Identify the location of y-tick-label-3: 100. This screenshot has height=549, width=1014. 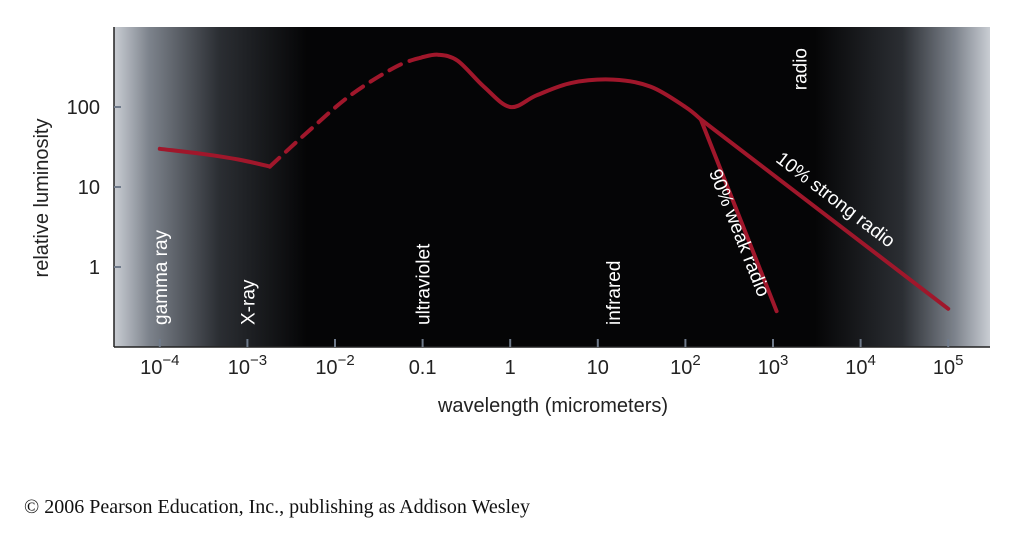
(83, 108).